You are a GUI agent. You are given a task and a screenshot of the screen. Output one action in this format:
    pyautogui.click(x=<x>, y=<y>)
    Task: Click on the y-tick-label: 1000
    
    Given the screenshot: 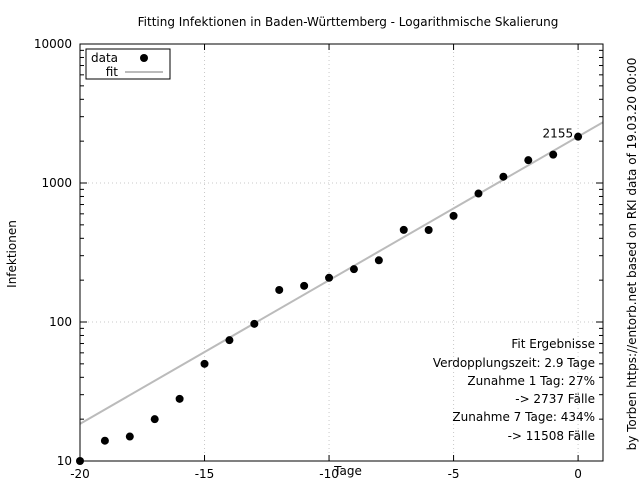 What is the action you would take?
    pyautogui.click(x=56, y=183)
    